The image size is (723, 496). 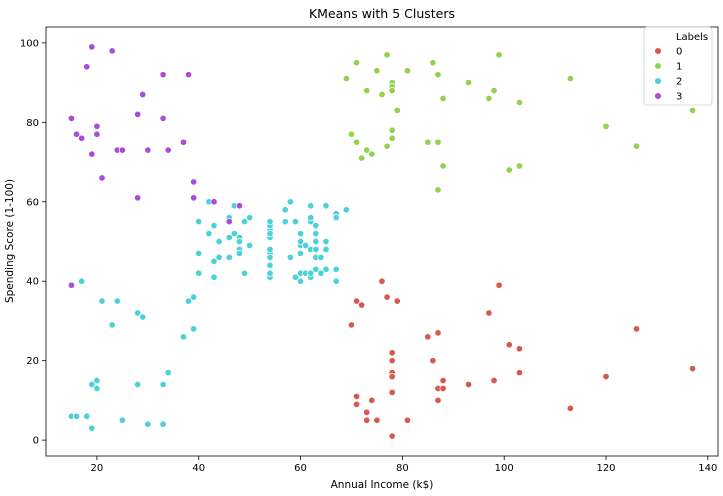 I want to click on legend-label-3: 3, so click(x=679, y=97).